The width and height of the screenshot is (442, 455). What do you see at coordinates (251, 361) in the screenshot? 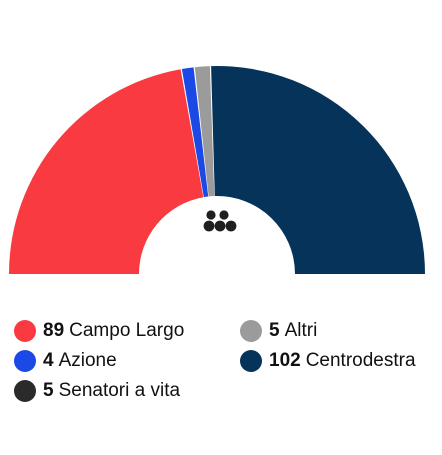
I see `legend-swatch-centrodestra` at bounding box center [251, 361].